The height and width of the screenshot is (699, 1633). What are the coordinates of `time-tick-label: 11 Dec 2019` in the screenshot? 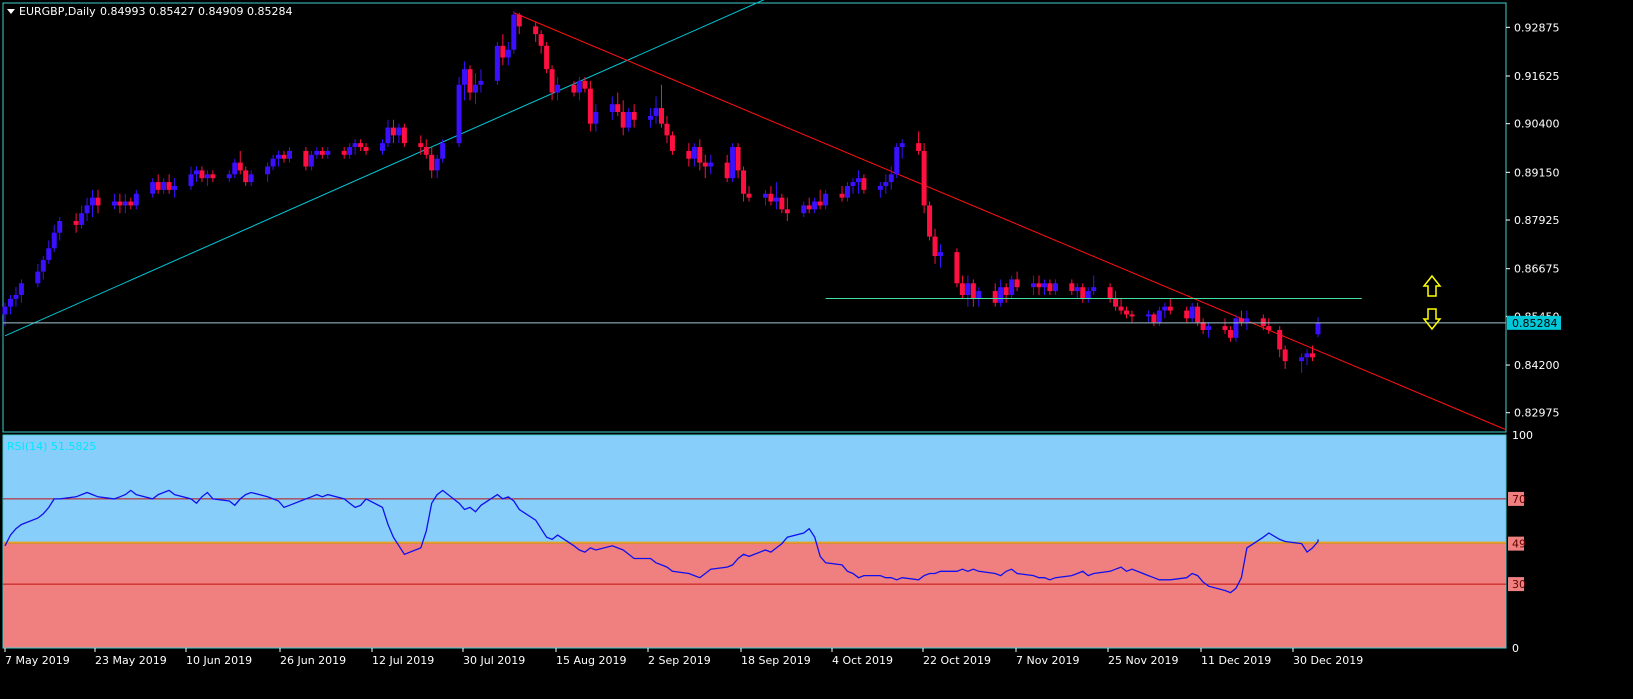 It's located at (1236, 660).